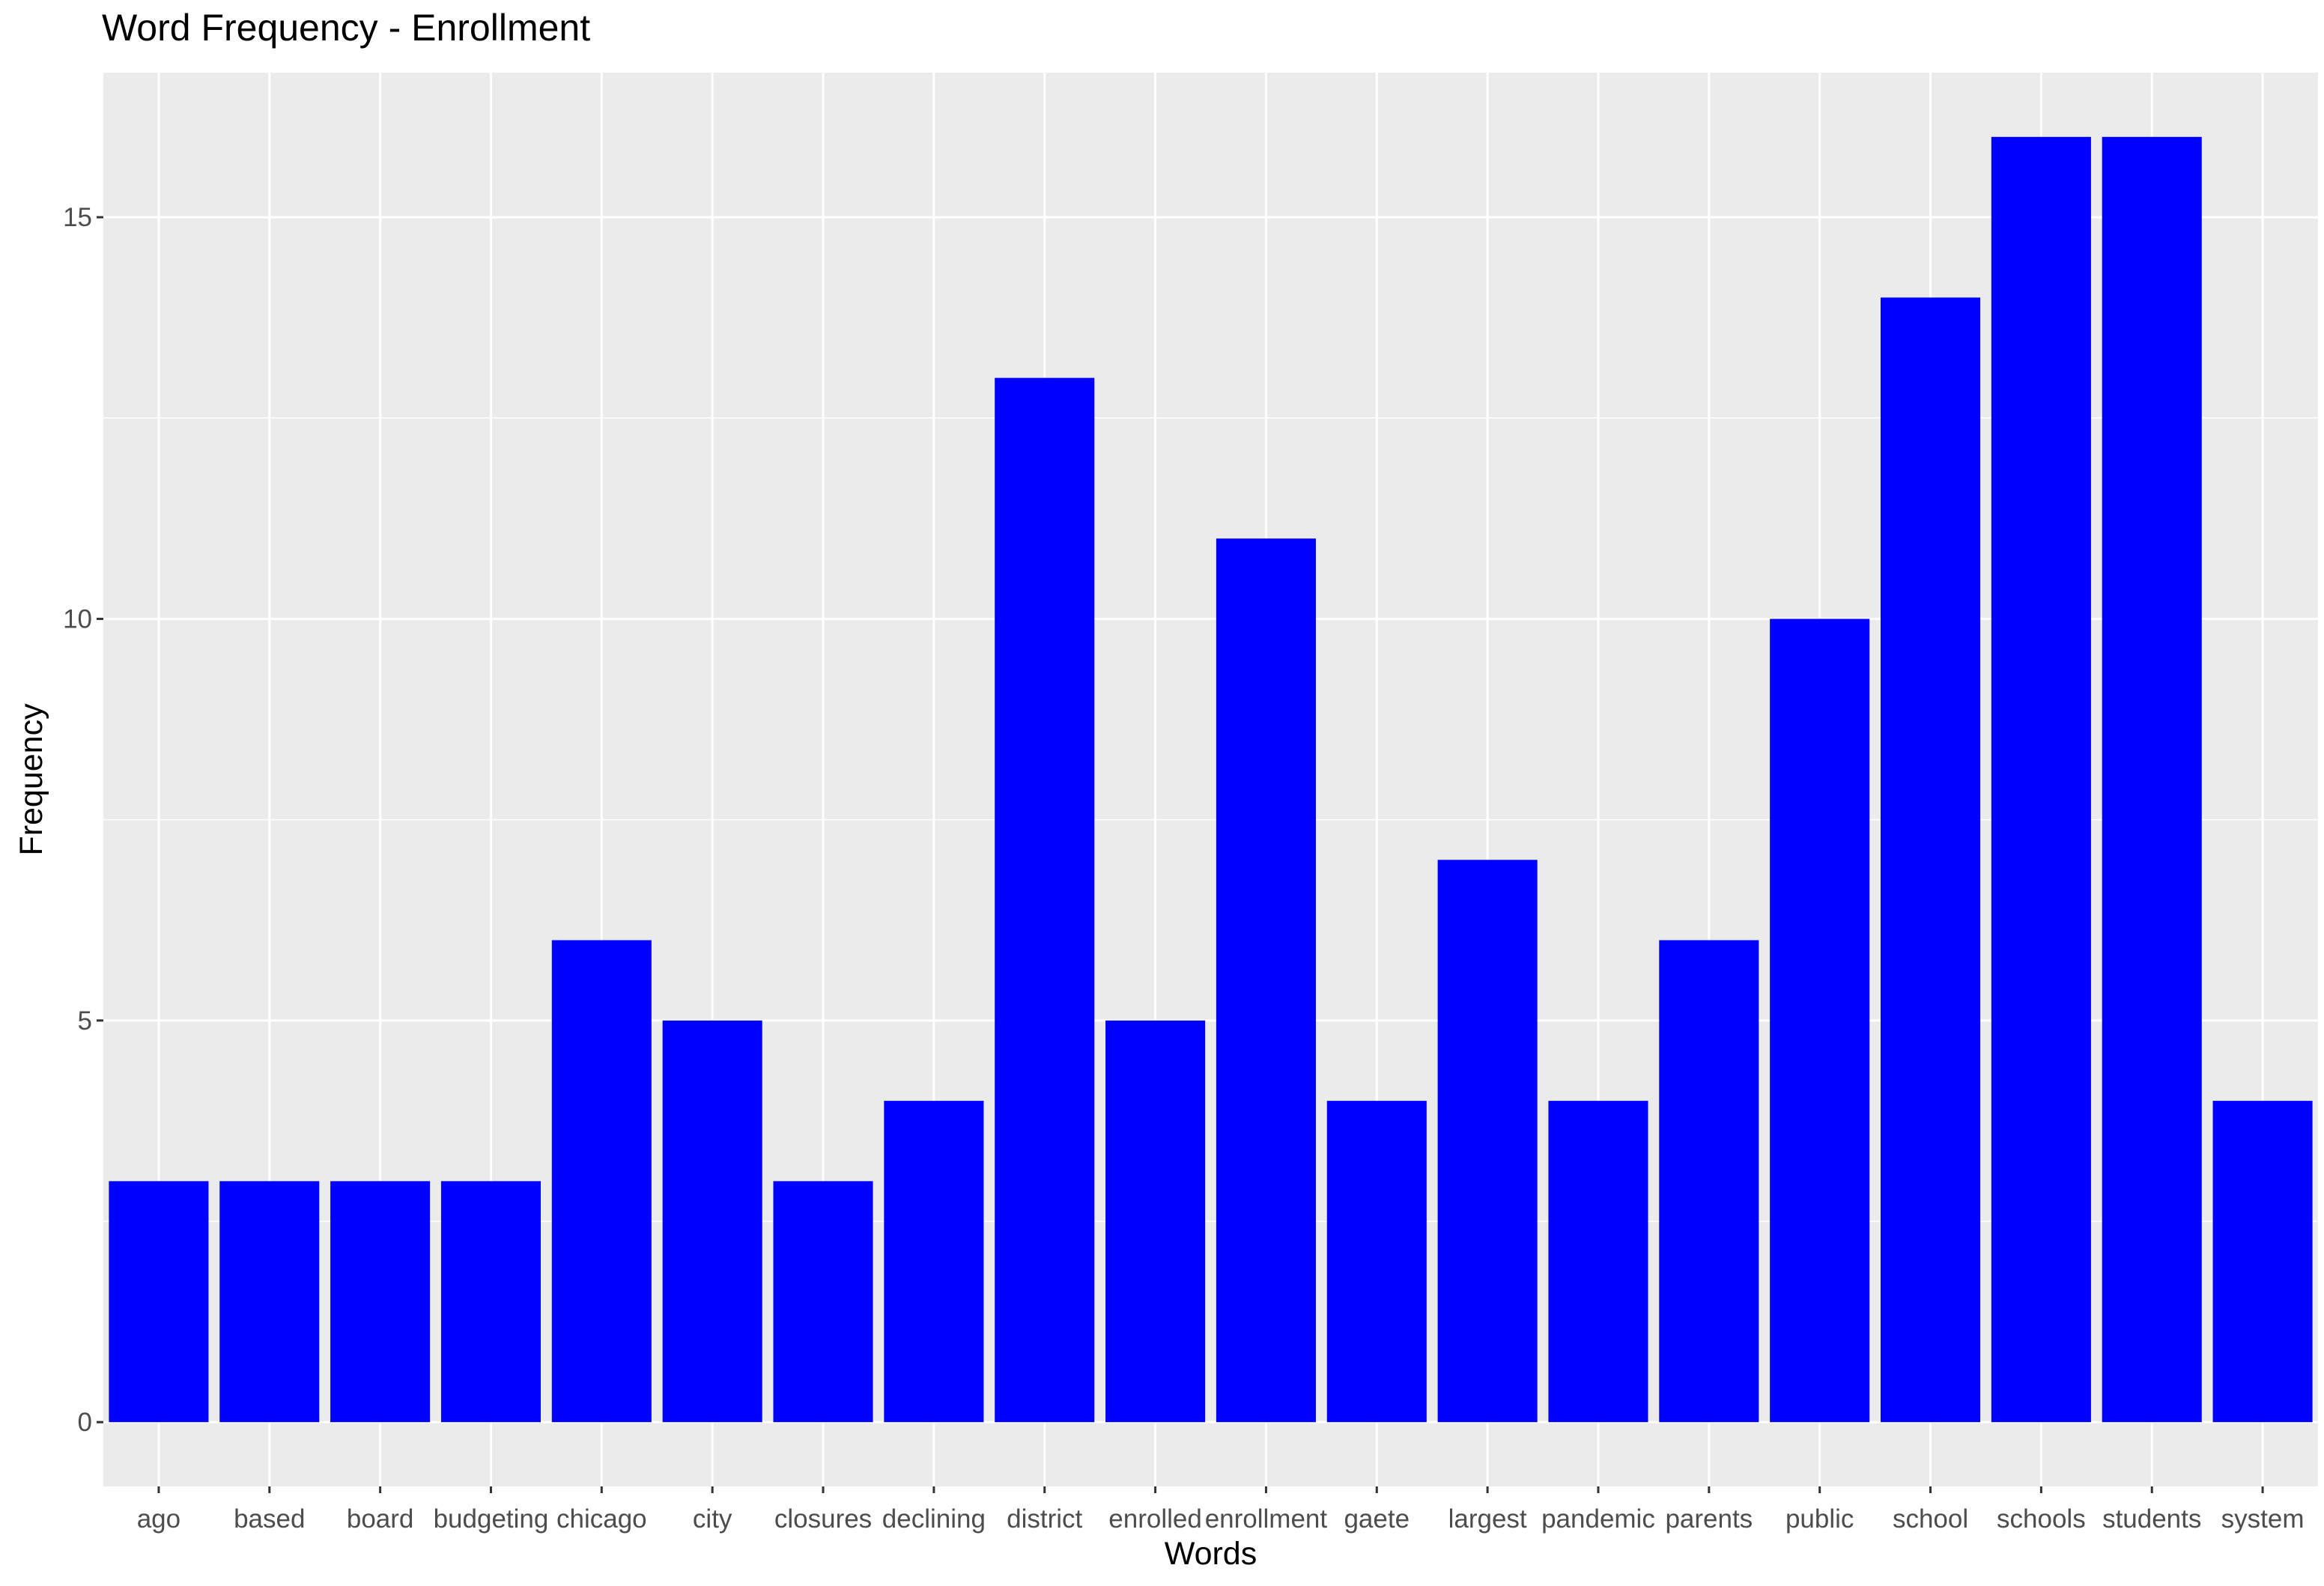 The image size is (2324, 1586). What do you see at coordinates (1820, 1519) in the screenshot?
I see `x-tick-label: public` at bounding box center [1820, 1519].